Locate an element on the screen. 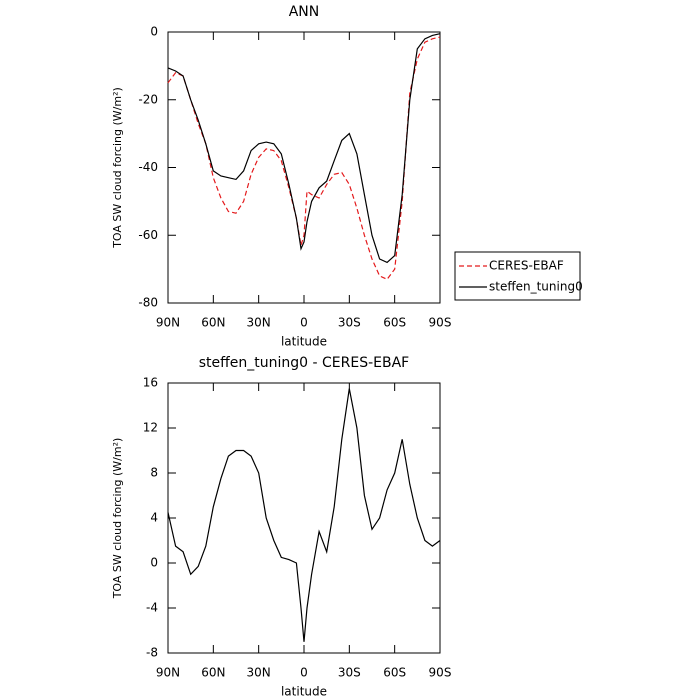 This screenshot has height=700, width=700. y-tick-label: 4 is located at coordinates (154, 518).